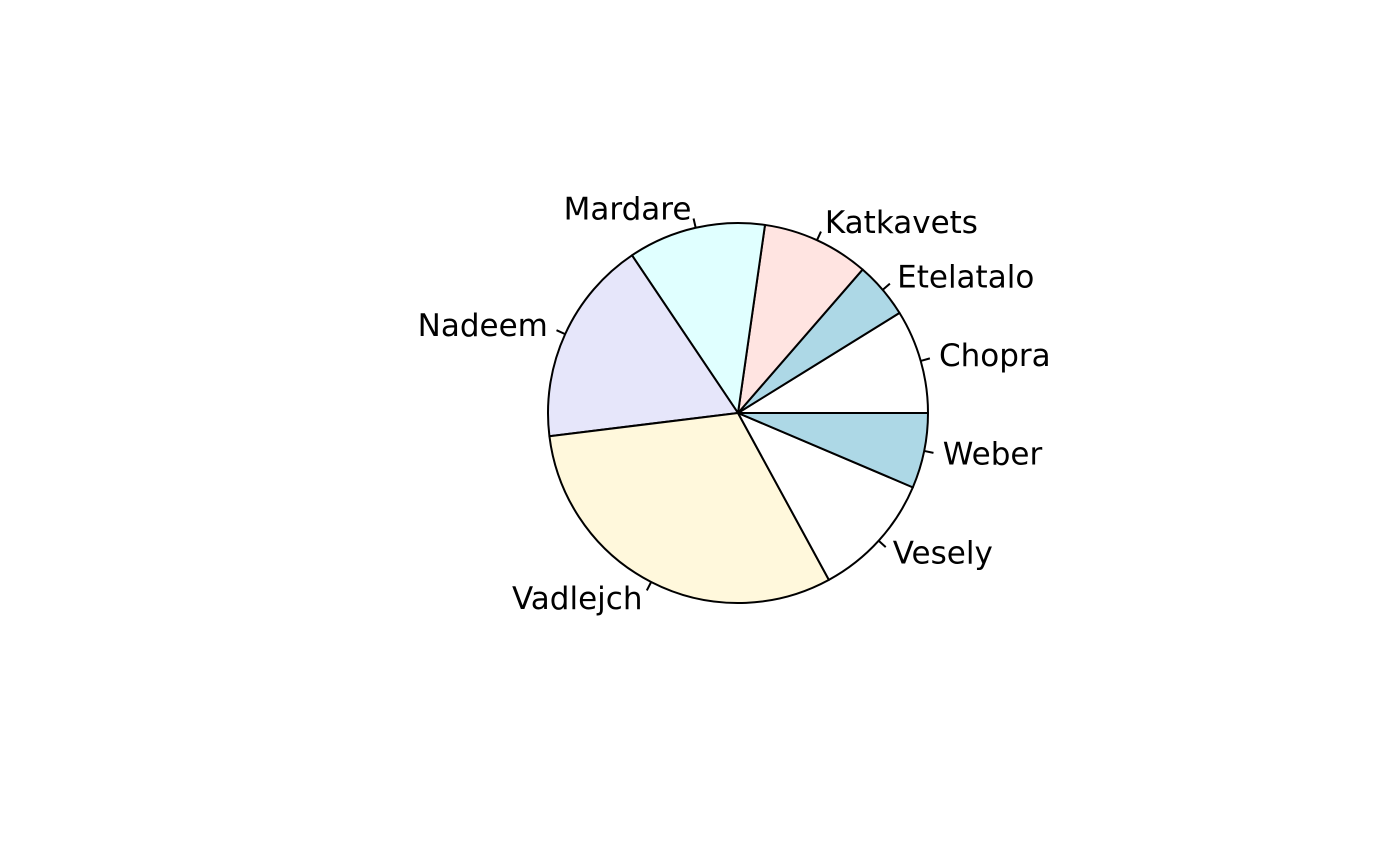  What do you see at coordinates (483, 326) in the screenshot?
I see `pie-label-nadeem: Nadeem` at bounding box center [483, 326].